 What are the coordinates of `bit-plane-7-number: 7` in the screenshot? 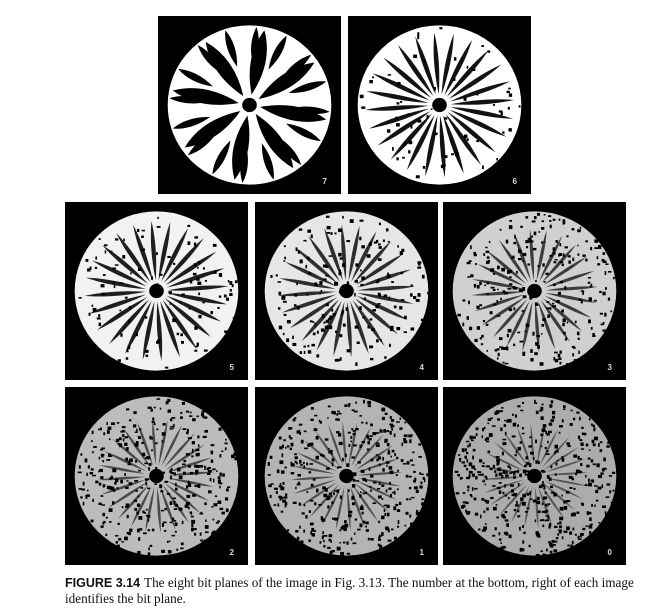 It's located at (324, 181).